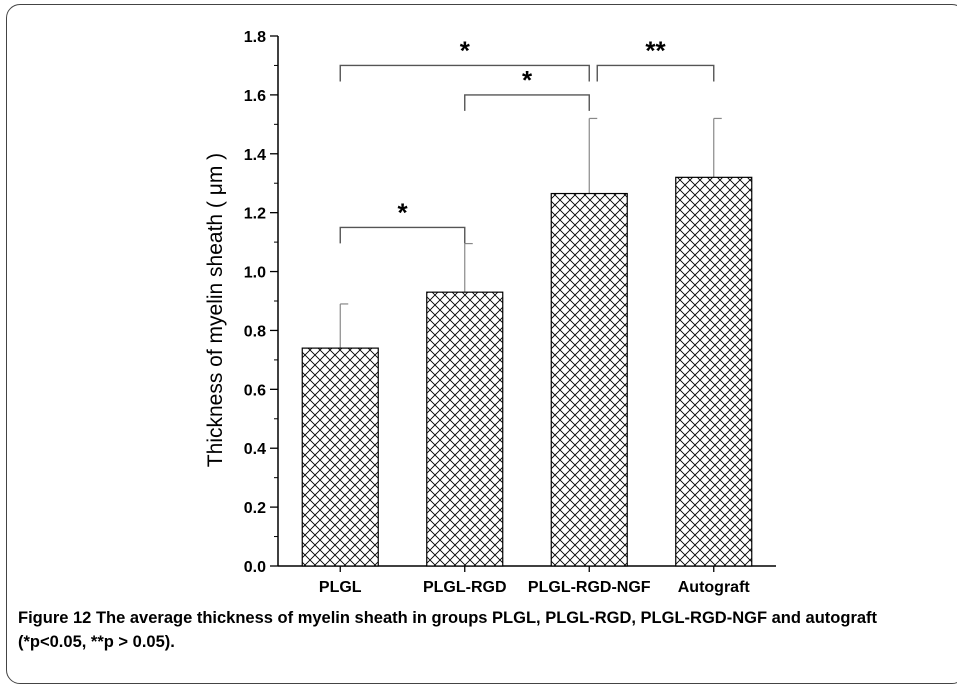 Image resolution: width=957 pixels, height=684 pixels. What do you see at coordinates (255, 273) in the screenshot?
I see `y-tick-label: 1.0` at bounding box center [255, 273].